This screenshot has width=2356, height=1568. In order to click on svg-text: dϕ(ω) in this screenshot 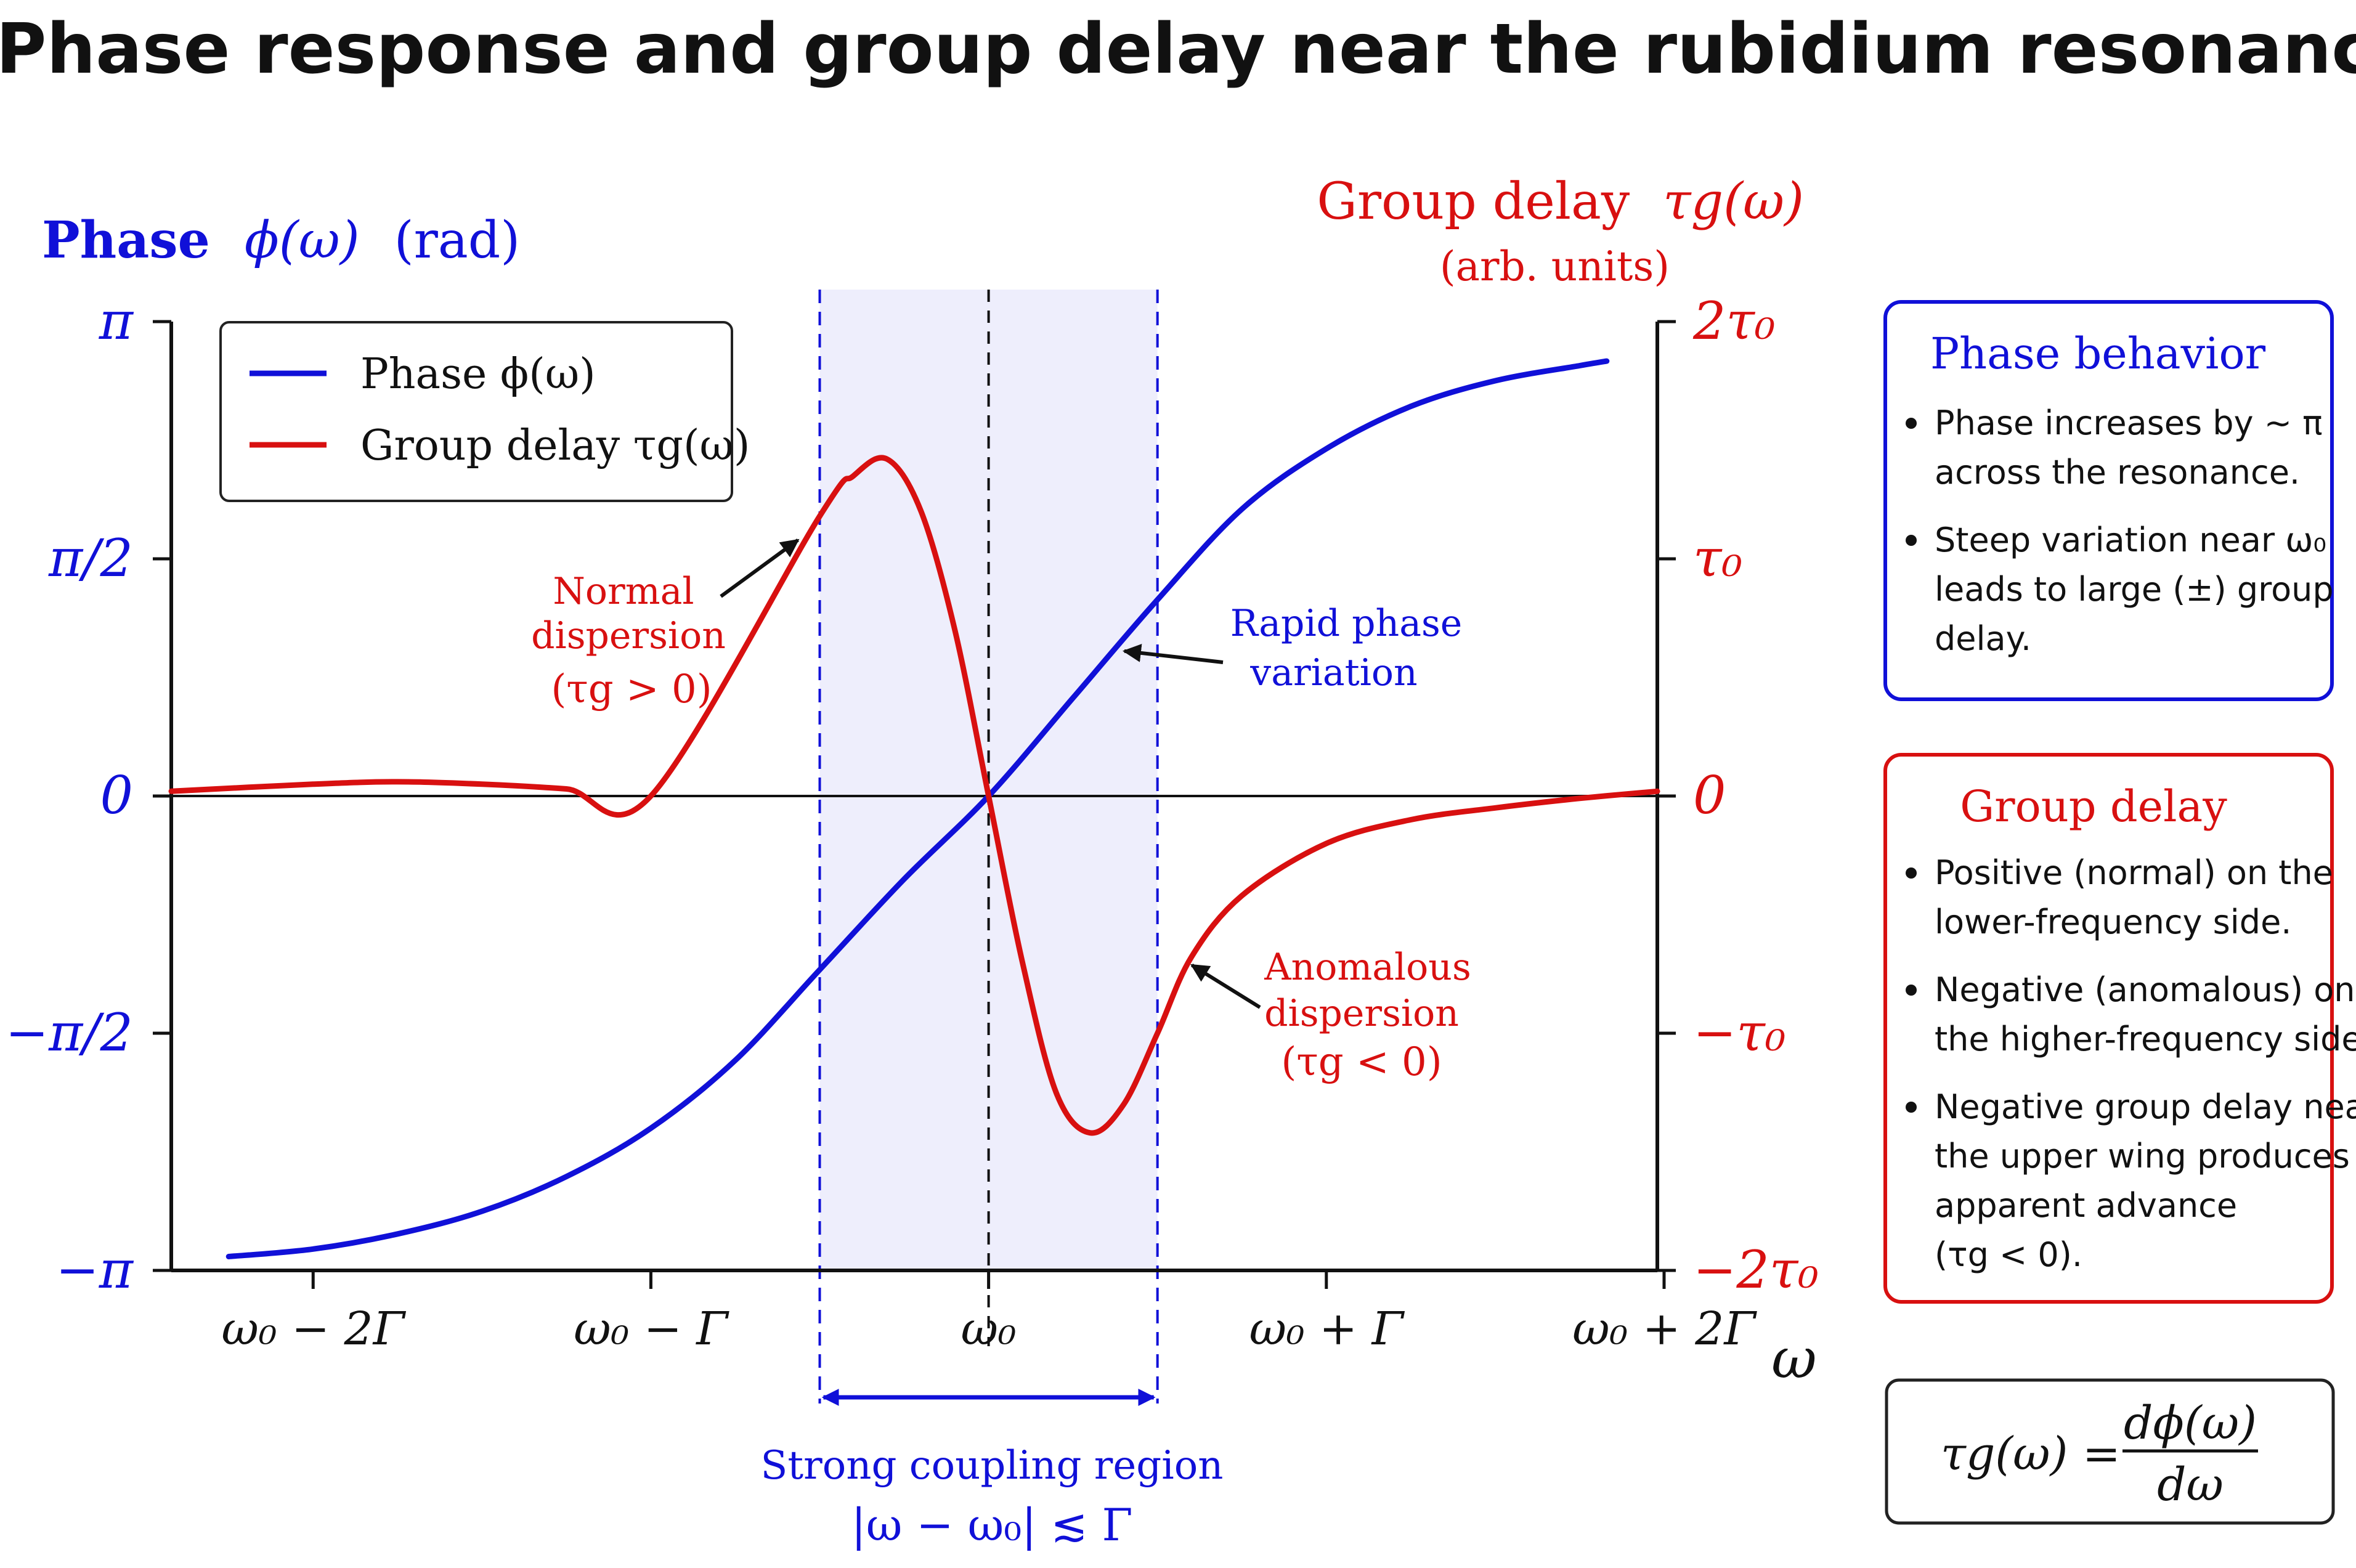, I will do `click(2190, 1423)`.